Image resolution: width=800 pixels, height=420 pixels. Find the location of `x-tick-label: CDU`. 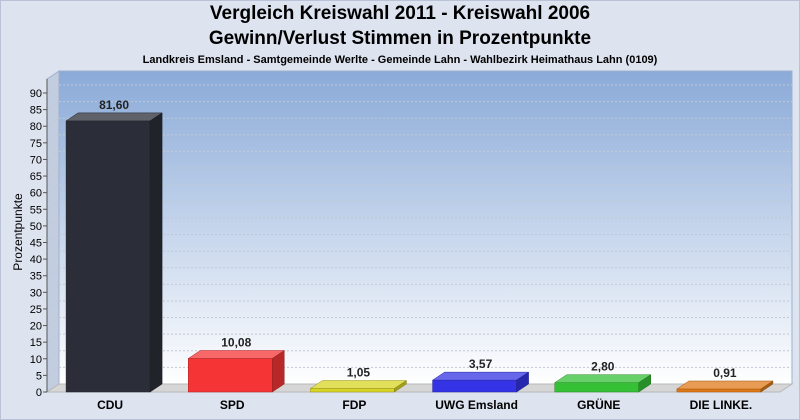

x-tick-label: CDU is located at coordinates (110, 405).